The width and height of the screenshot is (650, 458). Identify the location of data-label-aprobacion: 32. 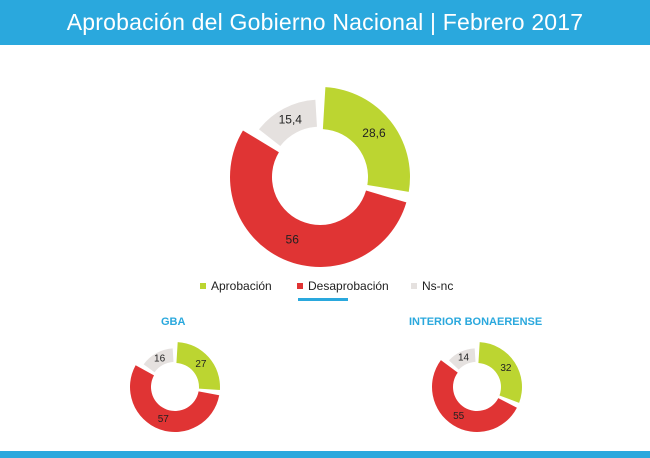
(506, 368).